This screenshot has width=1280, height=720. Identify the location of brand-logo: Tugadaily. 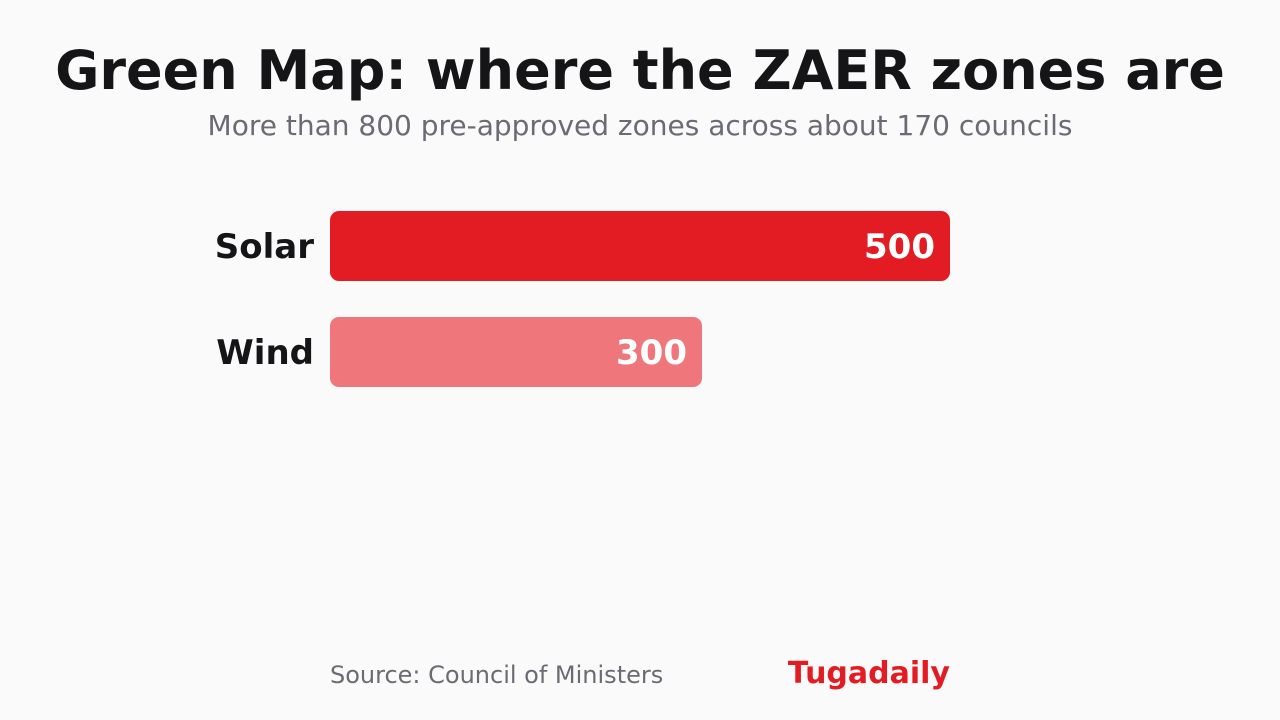
(868, 673).